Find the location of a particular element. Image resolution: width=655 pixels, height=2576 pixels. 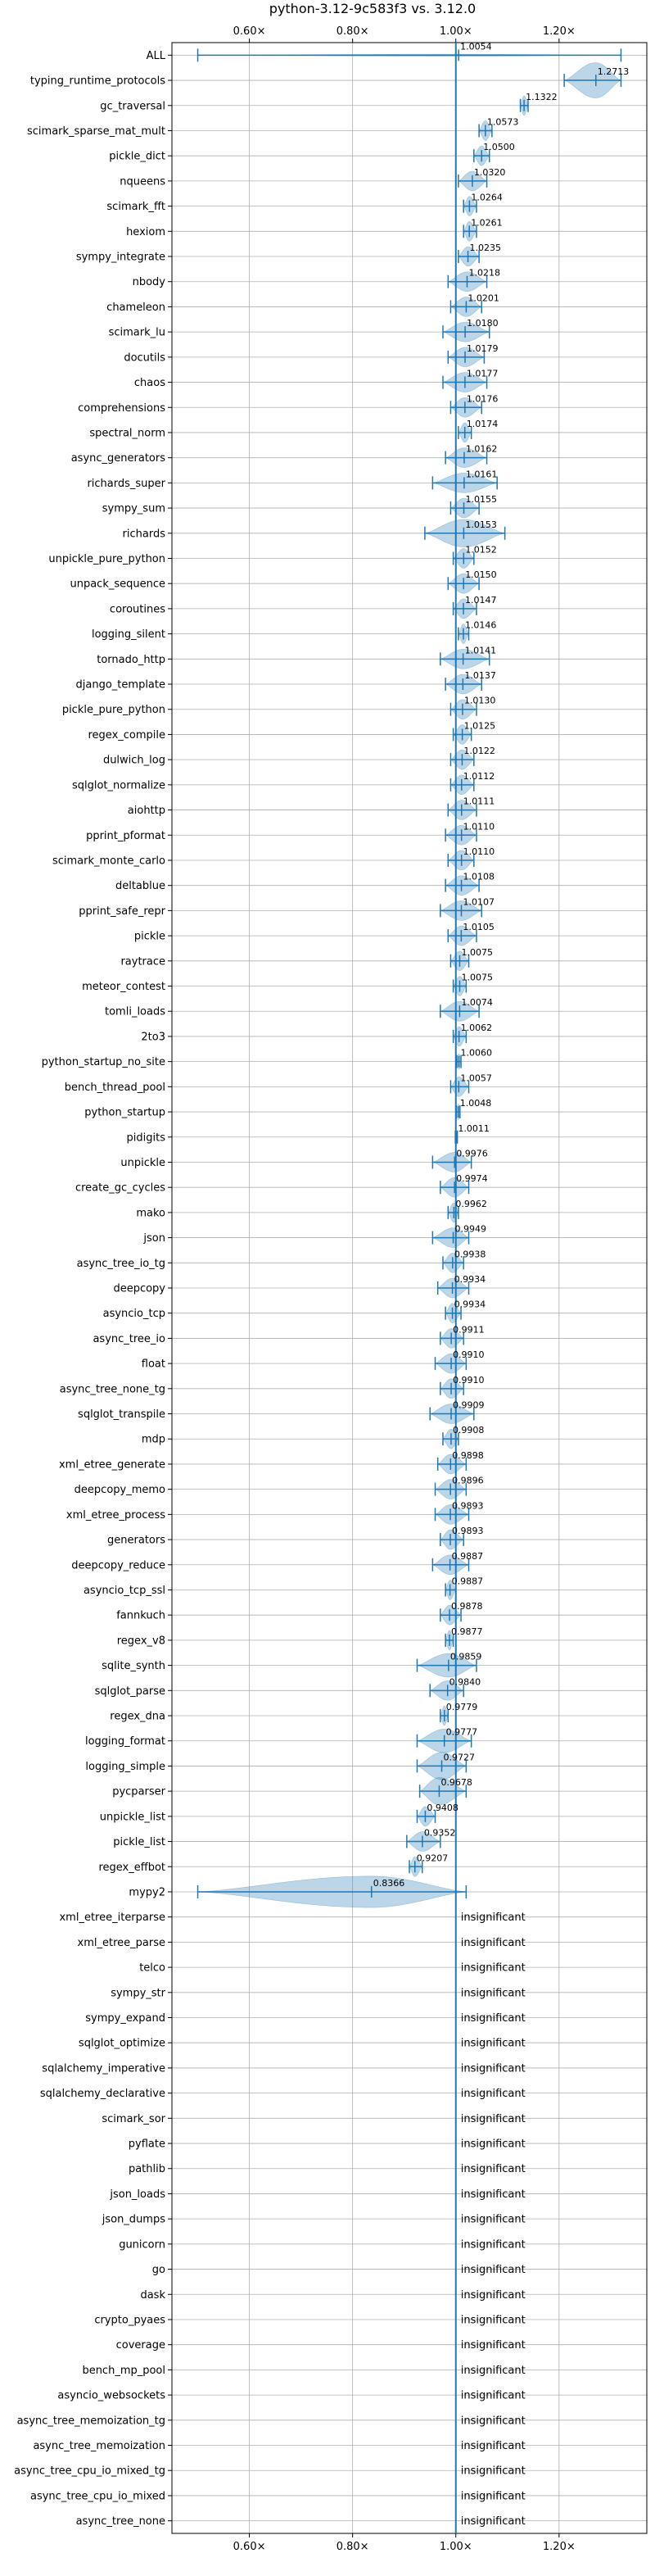

y-tick-label: meteor_contest is located at coordinates (123, 987).